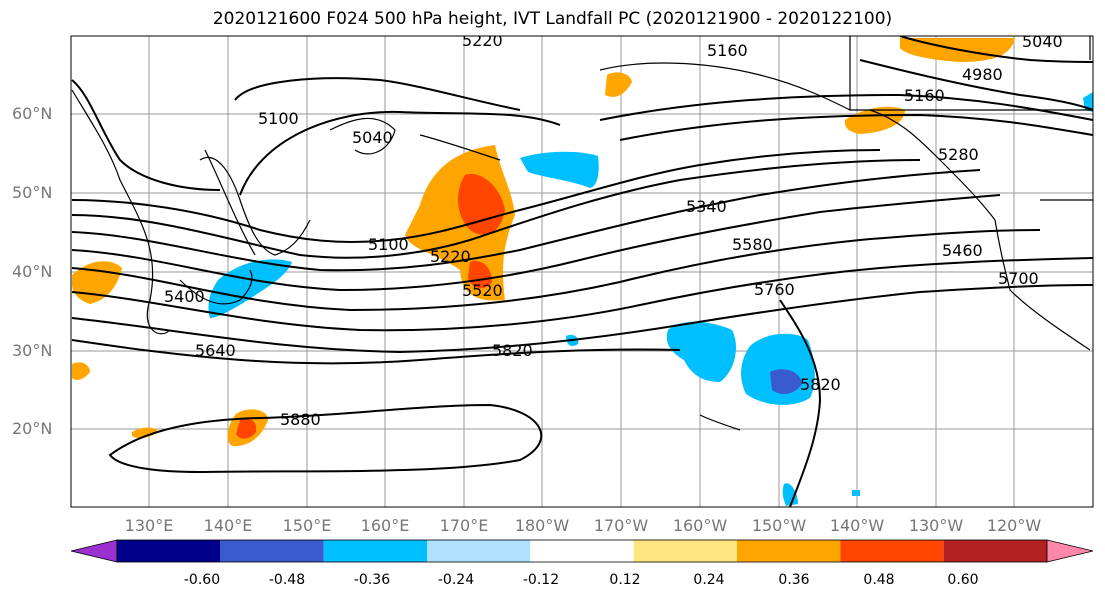 The image size is (1105, 601). Describe the element at coordinates (32, 428) in the screenshot. I see `lat-label: 20°N` at that location.